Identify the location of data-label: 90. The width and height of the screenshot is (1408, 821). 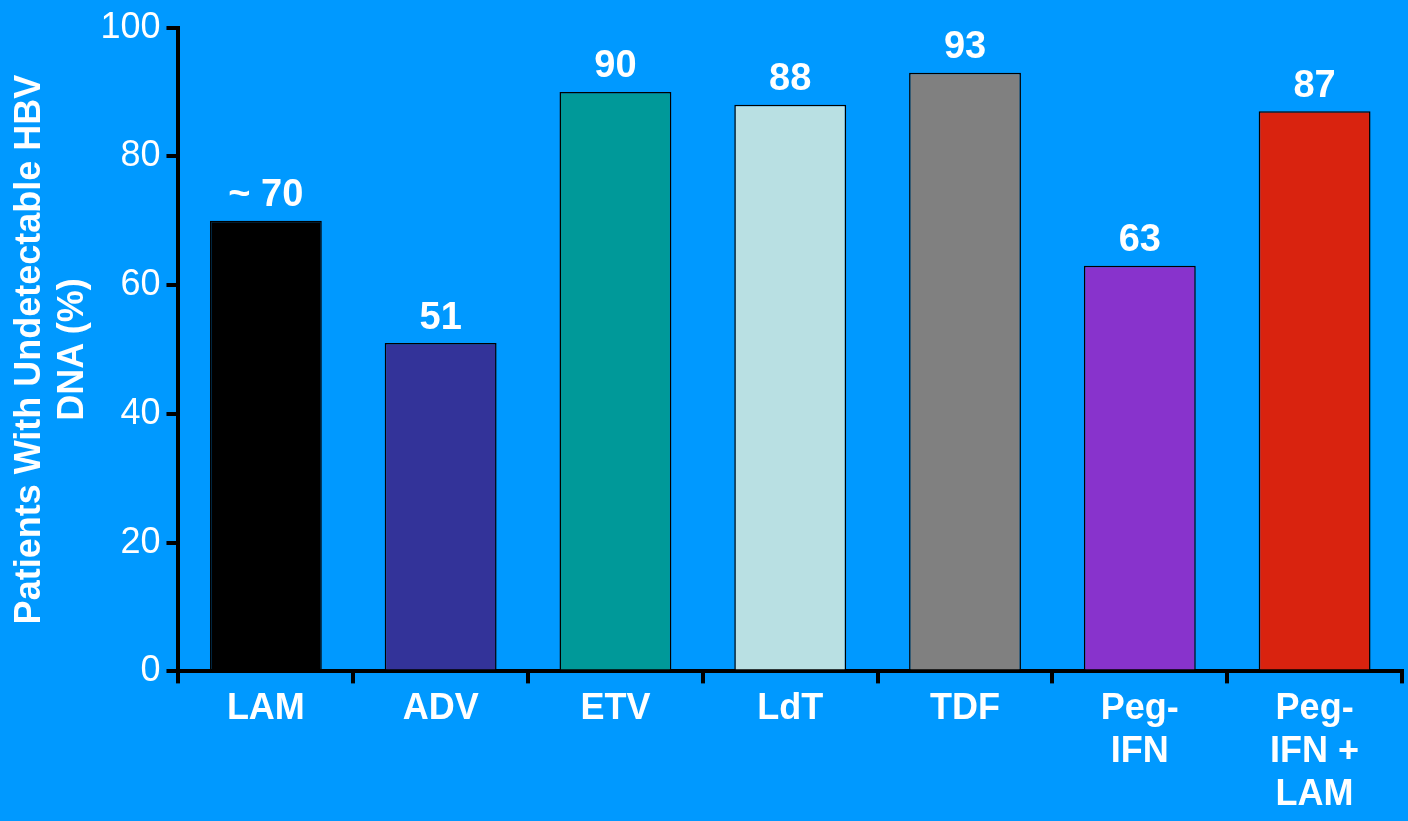
(615, 64).